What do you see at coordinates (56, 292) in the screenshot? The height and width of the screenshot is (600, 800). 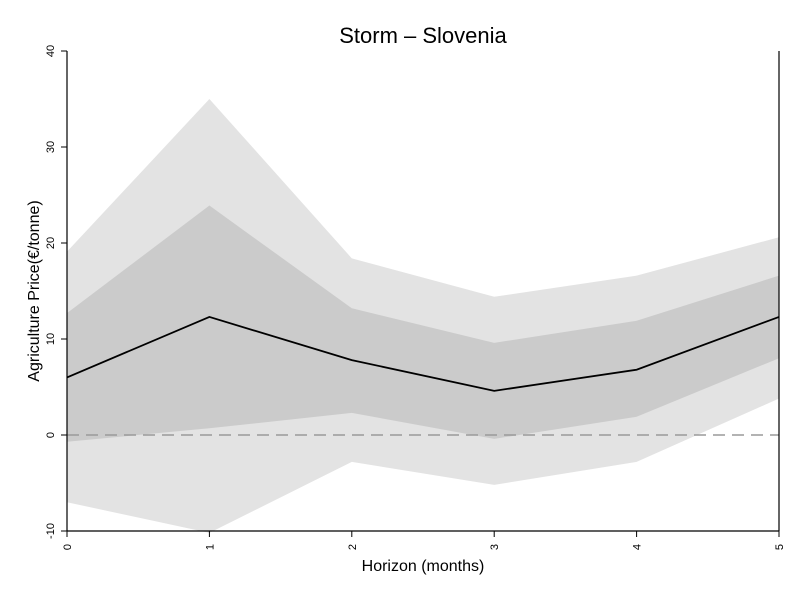 I see `y-ticks: -10 0 10 20 30 40` at bounding box center [56, 292].